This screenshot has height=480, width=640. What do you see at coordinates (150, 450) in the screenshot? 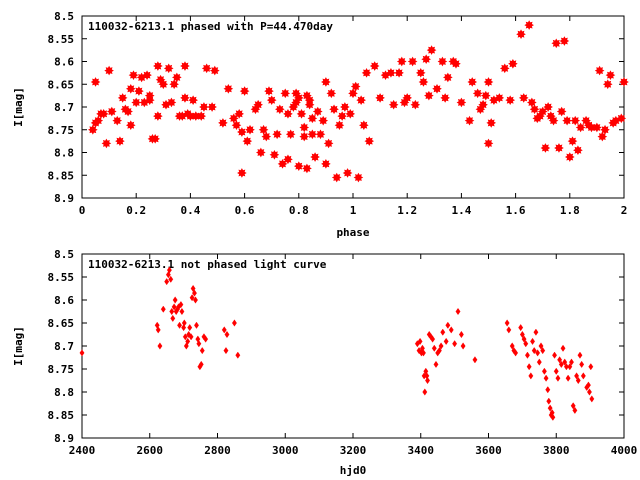
I see `x-tick-label: 2600` at bounding box center [150, 450].